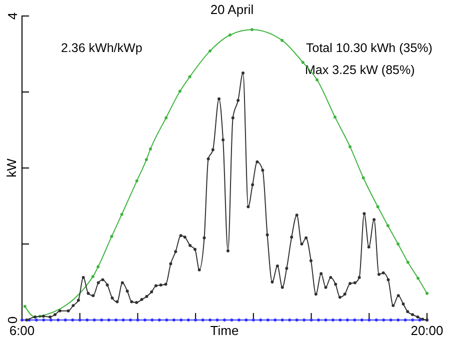  What do you see at coordinates (427, 330) in the screenshot?
I see `x-tick-label: 20:00` at bounding box center [427, 330].